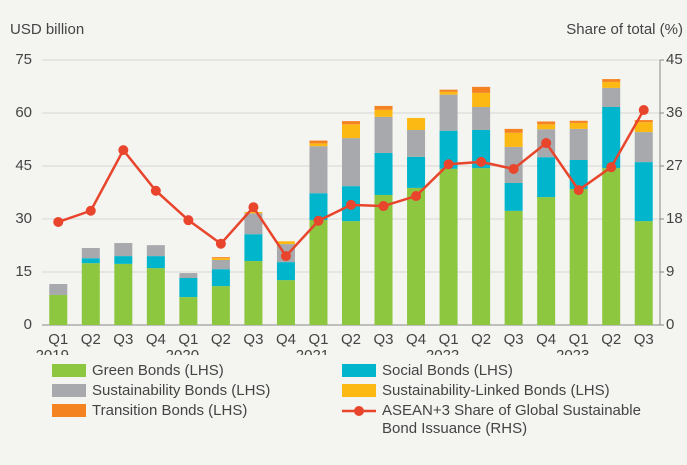 The height and width of the screenshot is (465, 687). I want to click on y-tick-label: 60, so click(23, 112).